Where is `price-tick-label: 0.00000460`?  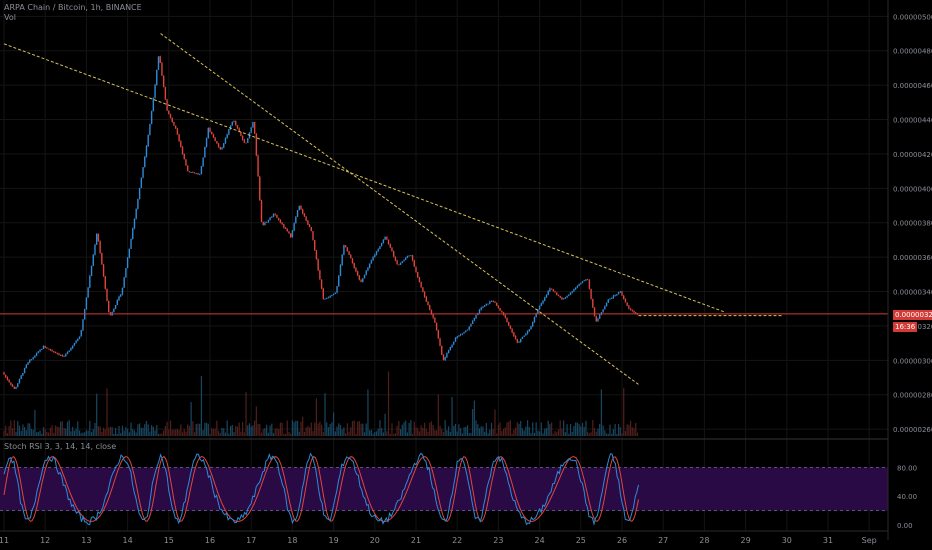
price-tick-label: 0.00000460 is located at coordinates (912, 86).